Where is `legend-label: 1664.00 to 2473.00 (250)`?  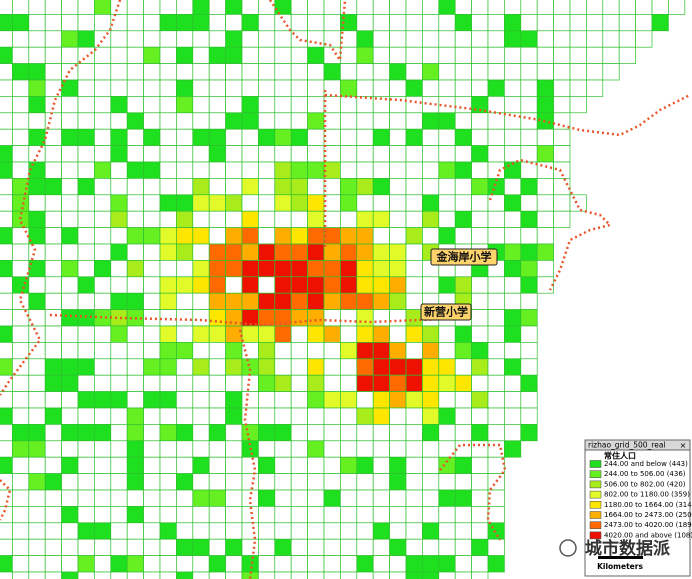 legend-label: 1664.00 to 2473.00 (250) is located at coordinates (648, 515).